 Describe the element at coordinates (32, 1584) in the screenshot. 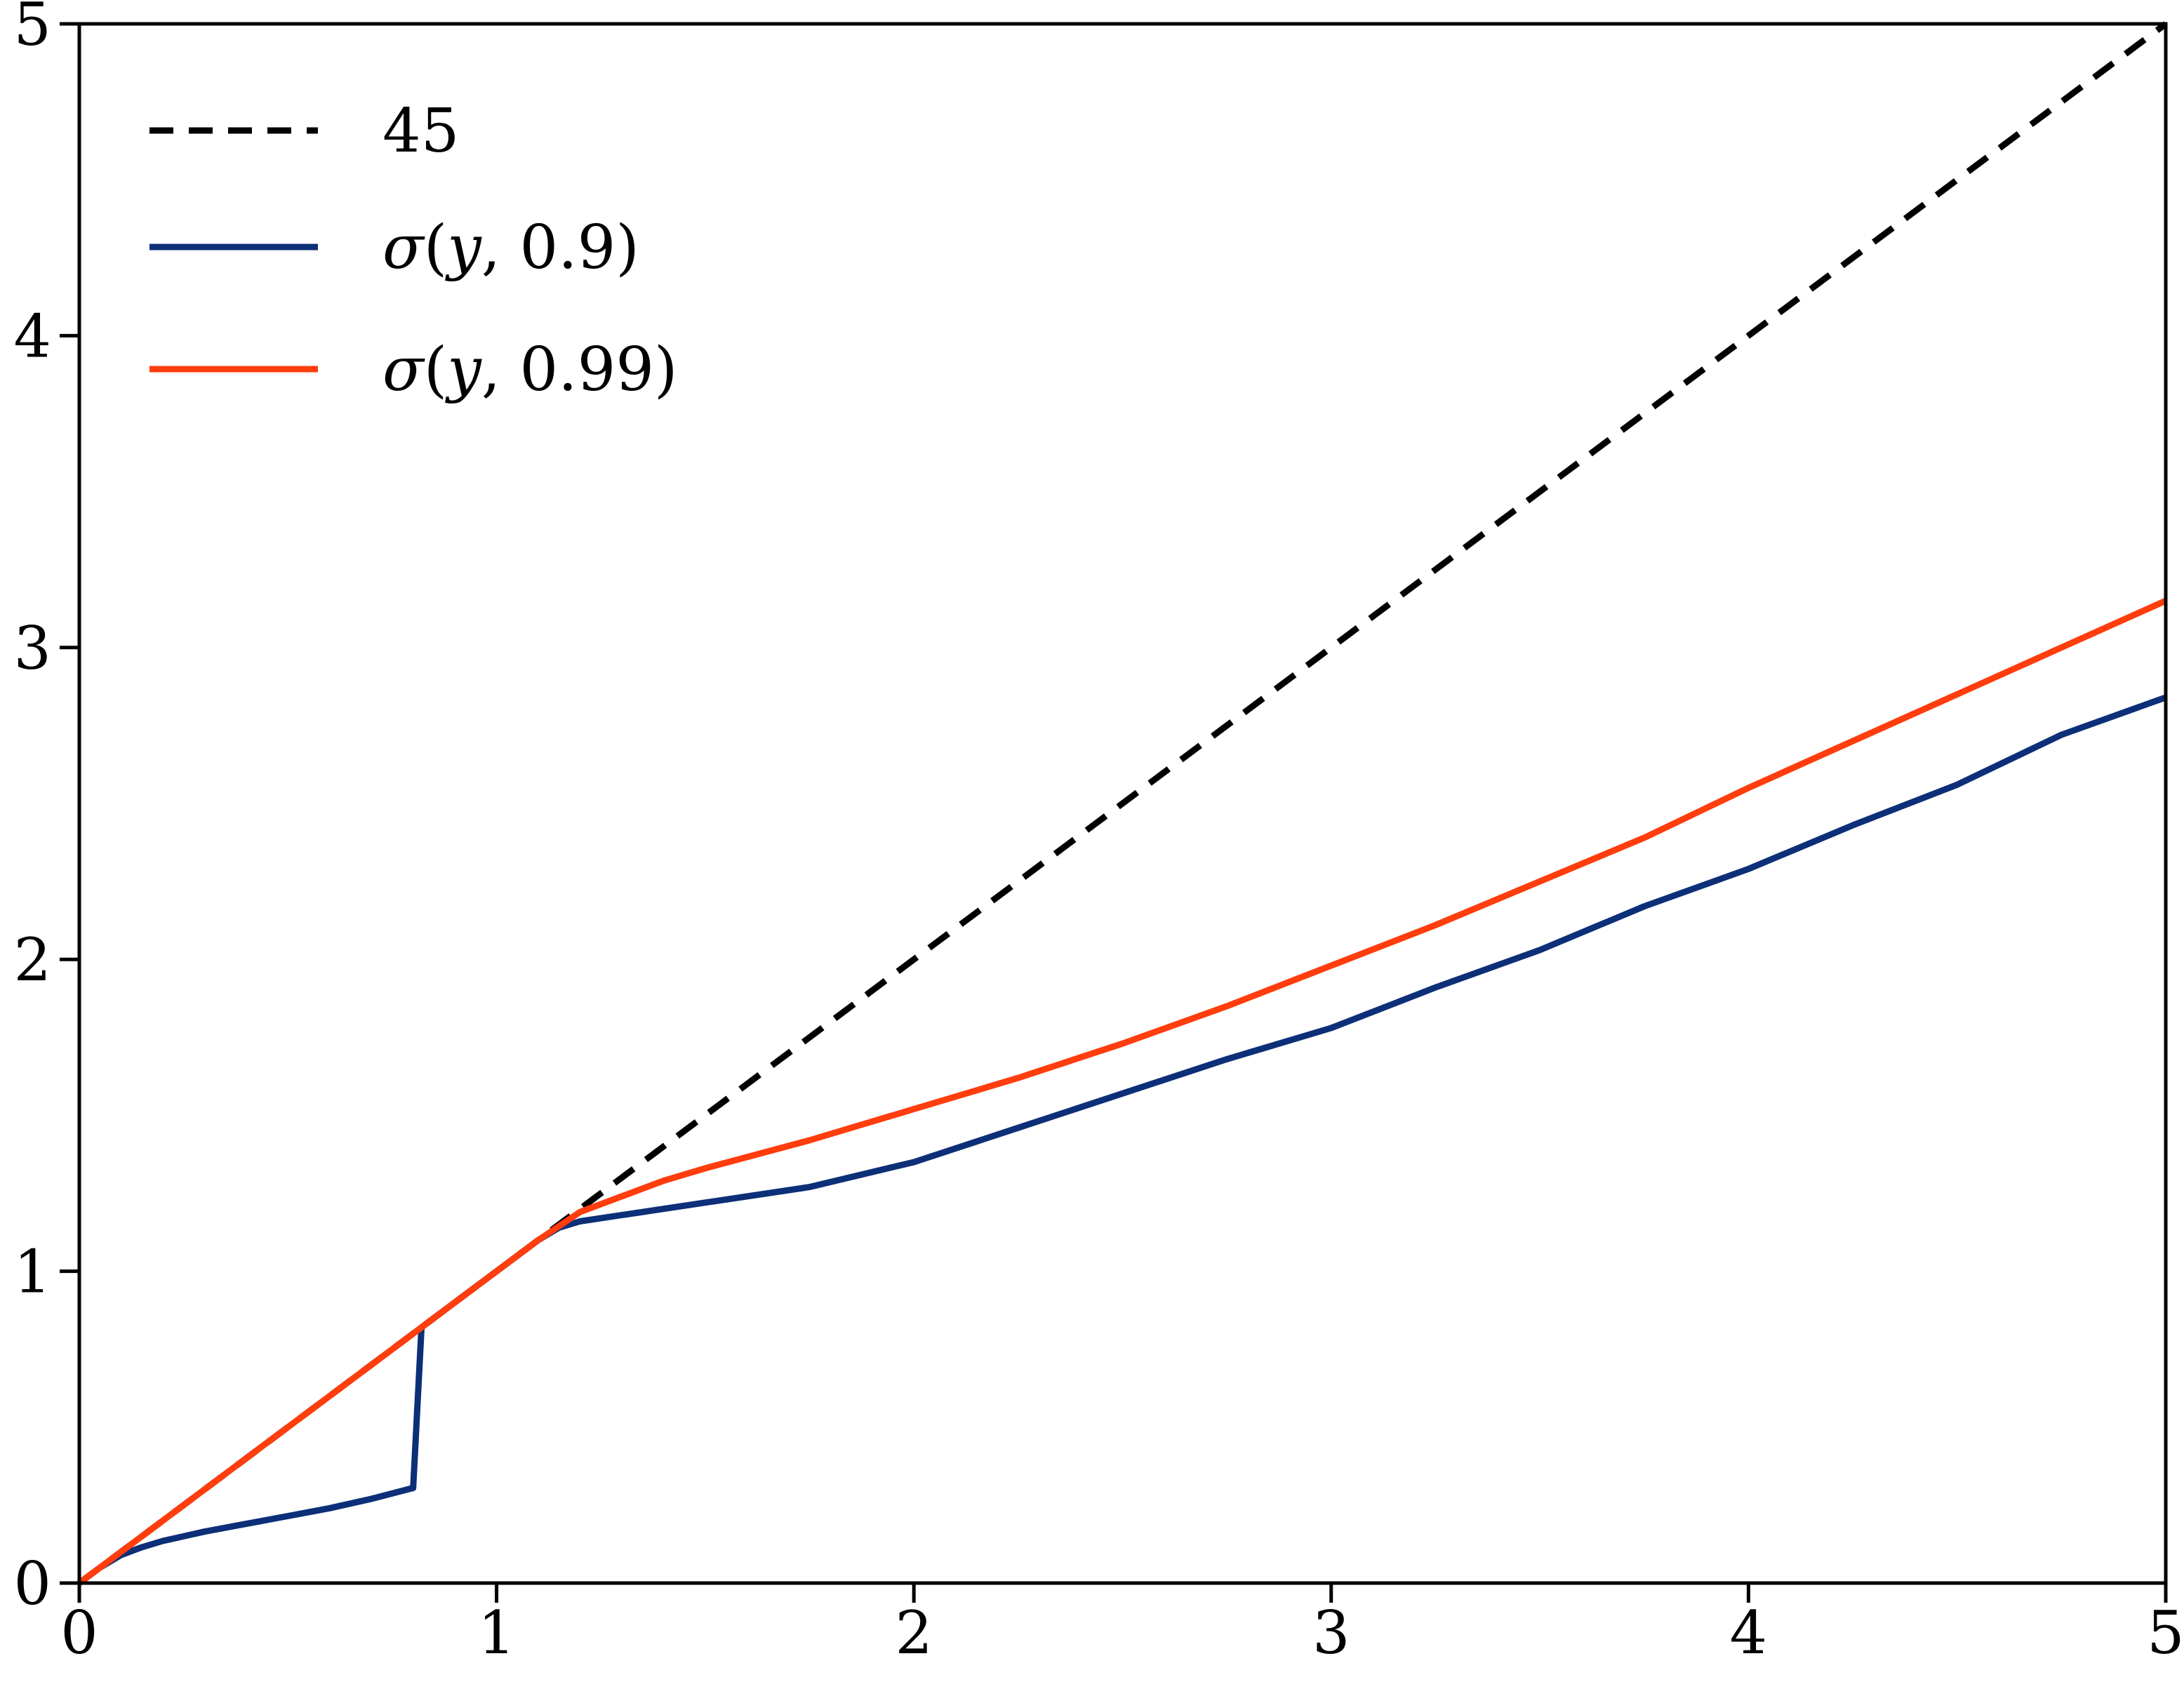

I see `y-tick-label: 0` at that location.